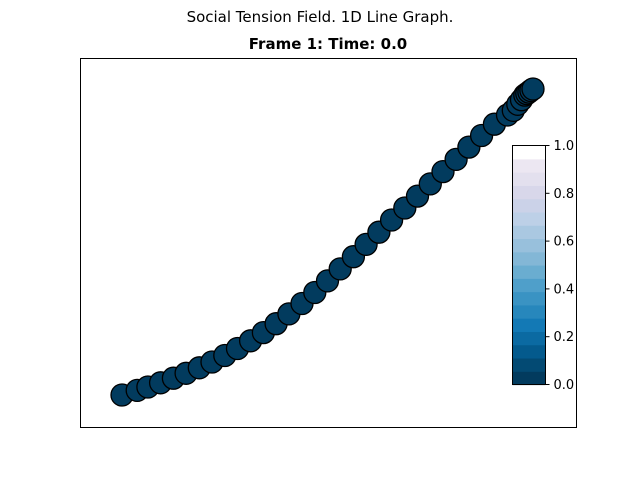  What do you see at coordinates (564, 242) in the screenshot?
I see `colorbar-tick-label: 0.6` at bounding box center [564, 242].